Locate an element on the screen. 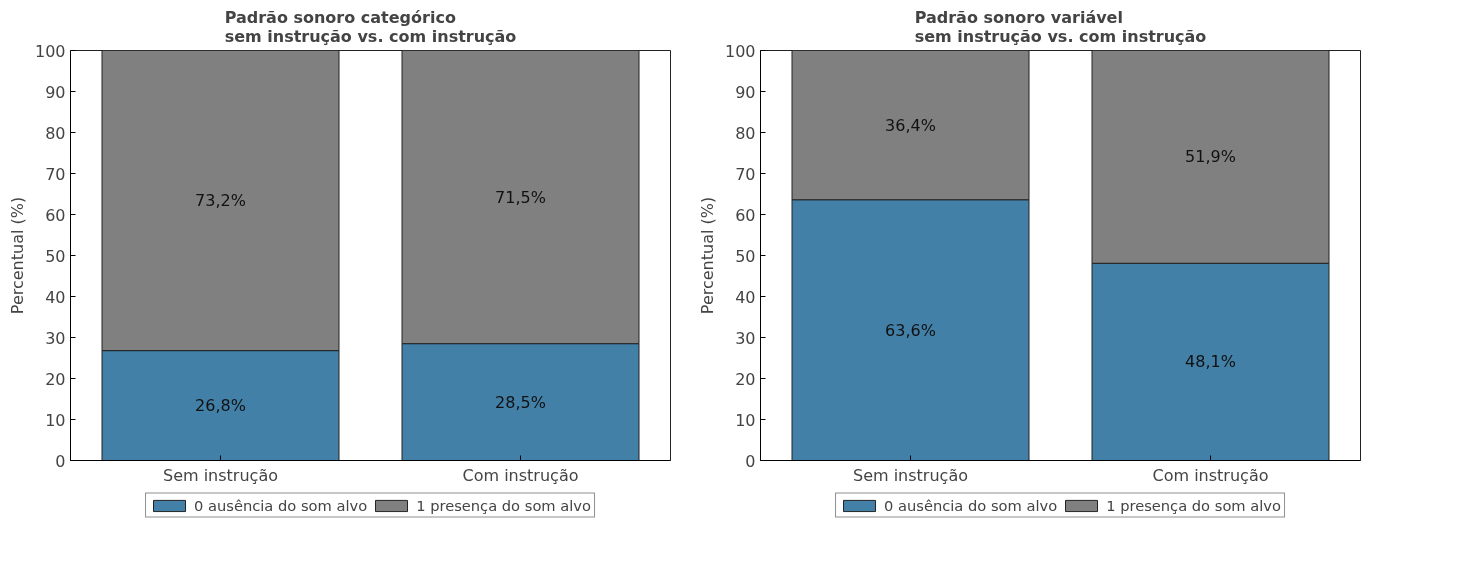 The width and height of the screenshot is (1481, 574). chart-title: Padrão sonoro categórico sem instrução vs. com instrução is located at coordinates (370, 26).